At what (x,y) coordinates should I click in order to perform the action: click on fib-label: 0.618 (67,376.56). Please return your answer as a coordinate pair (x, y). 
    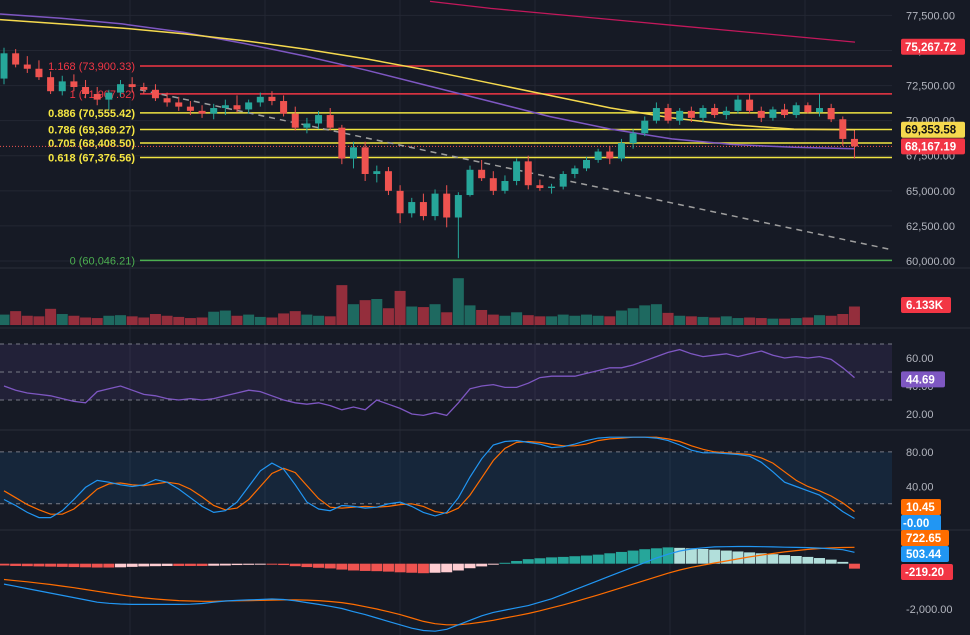
    Looking at the image, I should click on (91, 158).